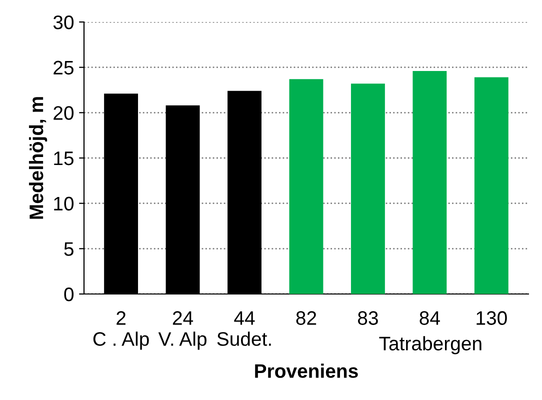  Describe the element at coordinates (430, 318) in the screenshot. I see `x-tick-label: 84` at that location.